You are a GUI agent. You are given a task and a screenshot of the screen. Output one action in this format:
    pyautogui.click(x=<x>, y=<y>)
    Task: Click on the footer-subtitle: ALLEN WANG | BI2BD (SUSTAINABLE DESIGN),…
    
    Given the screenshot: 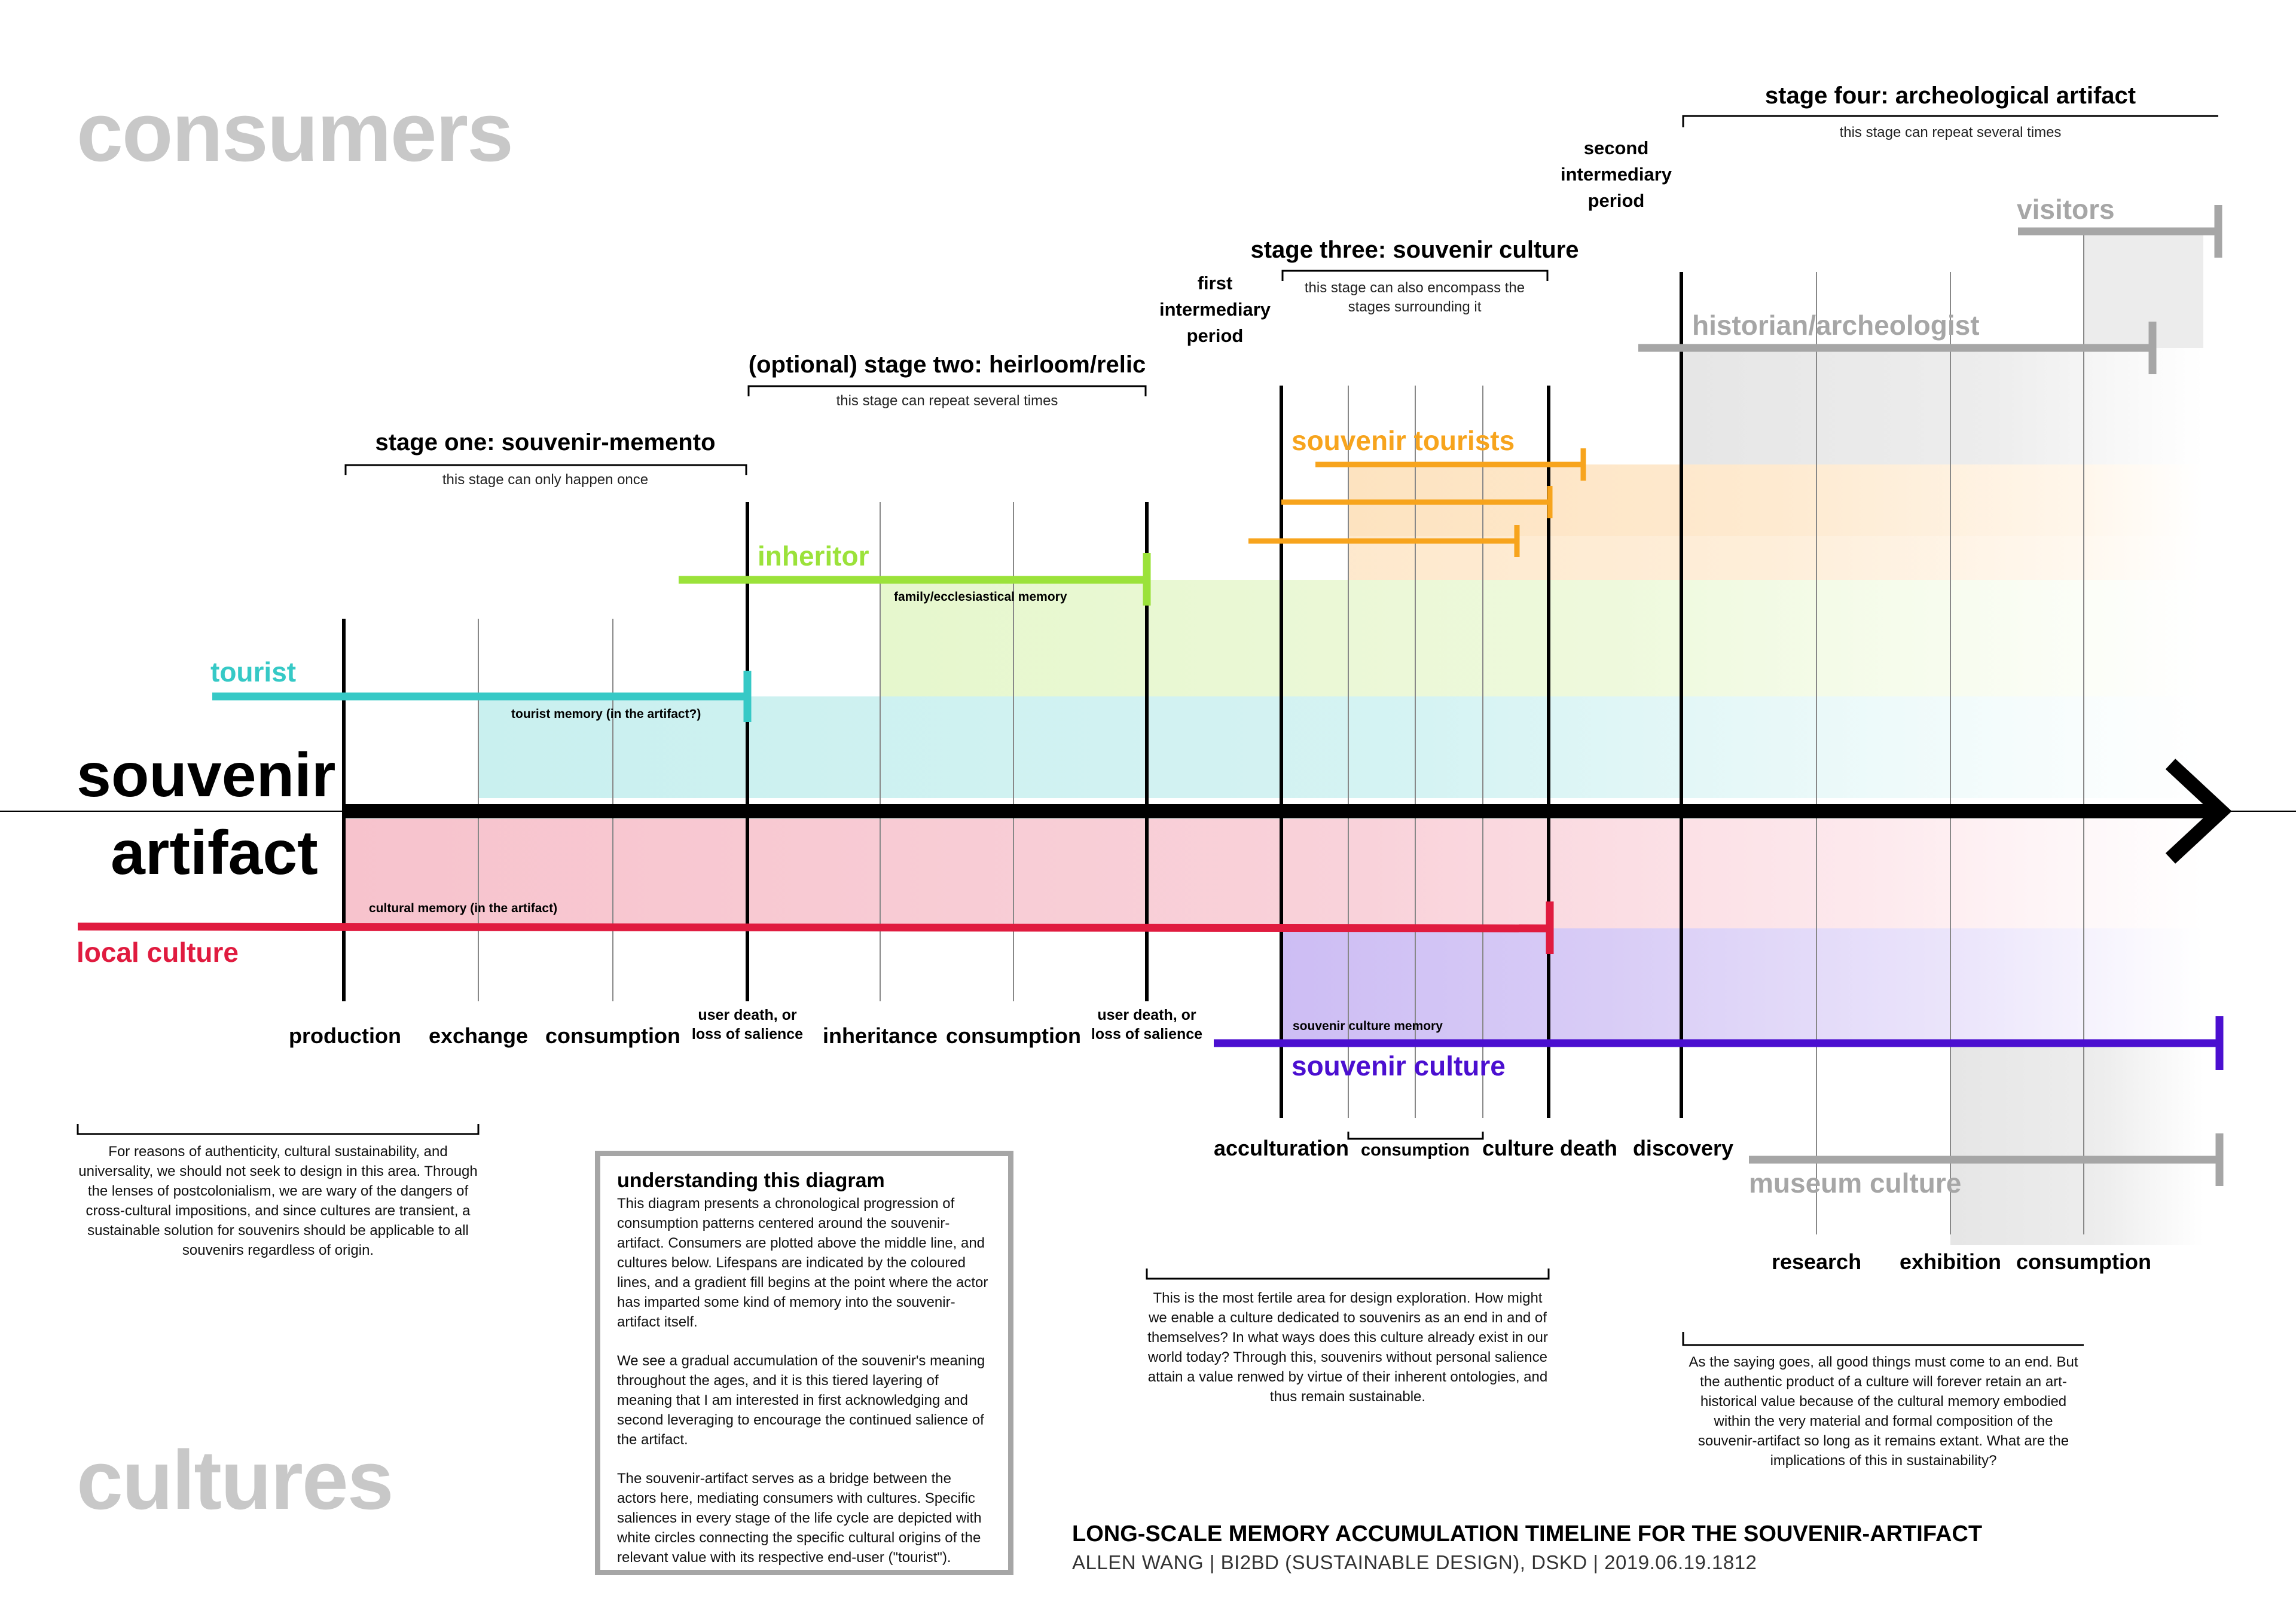 What is the action you would take?
    pyautogui.click(x=1414, y=1562)
    